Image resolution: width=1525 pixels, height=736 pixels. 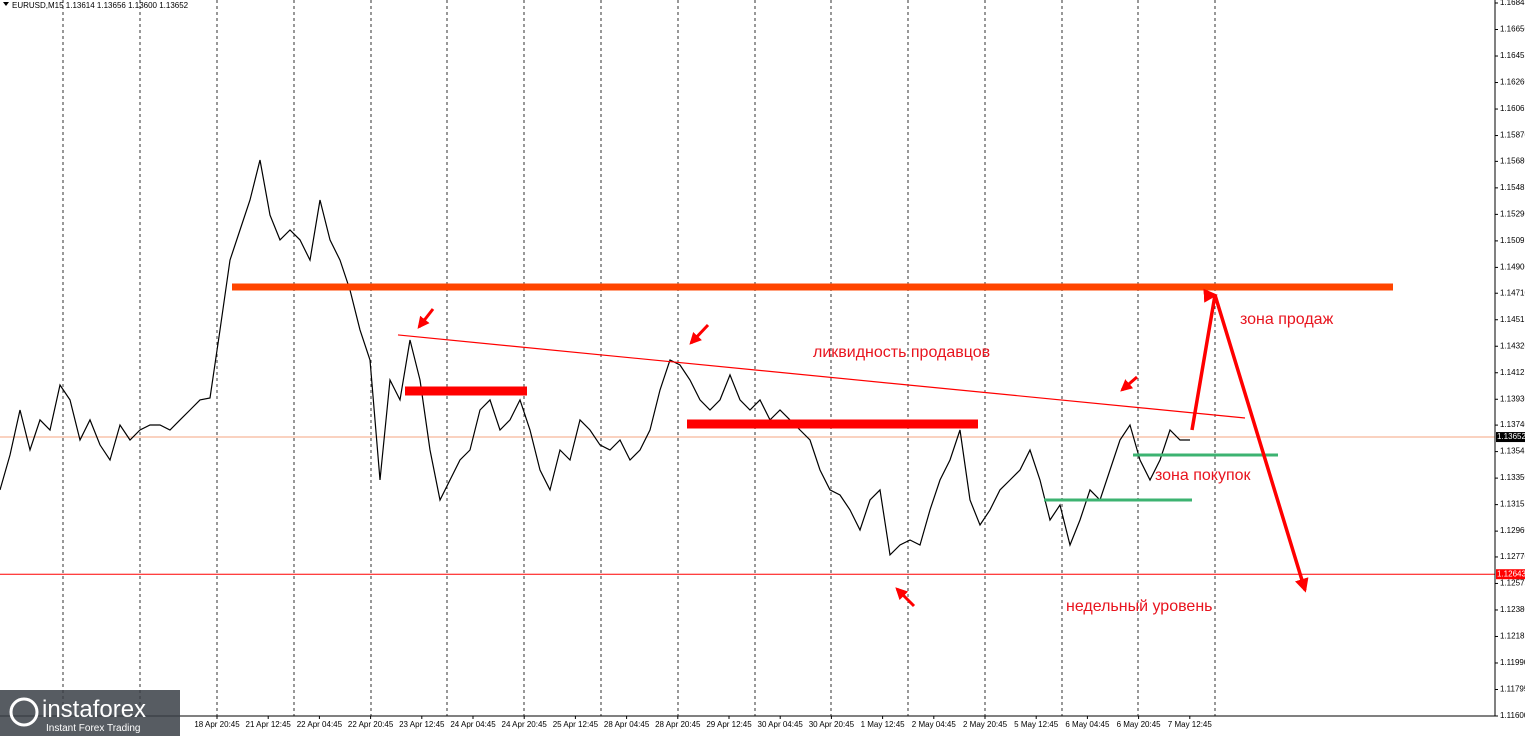 I want to click on y-tick-label: 1.16455, so click(x=1512, y=55).